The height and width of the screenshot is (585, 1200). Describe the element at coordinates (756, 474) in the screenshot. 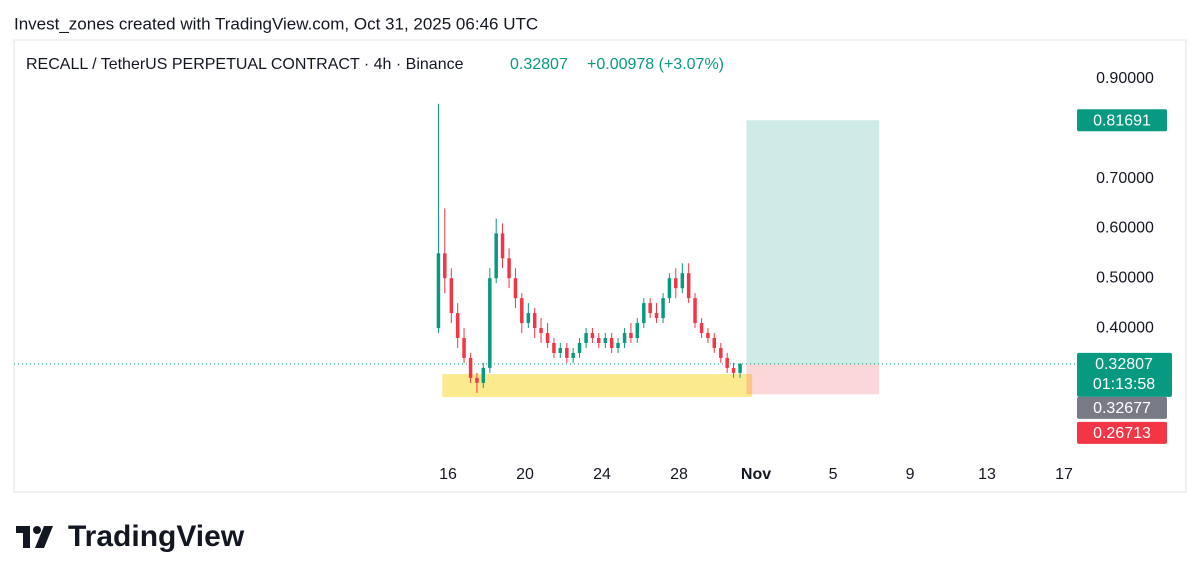

I see `x-tick-label: Nov` at that location.